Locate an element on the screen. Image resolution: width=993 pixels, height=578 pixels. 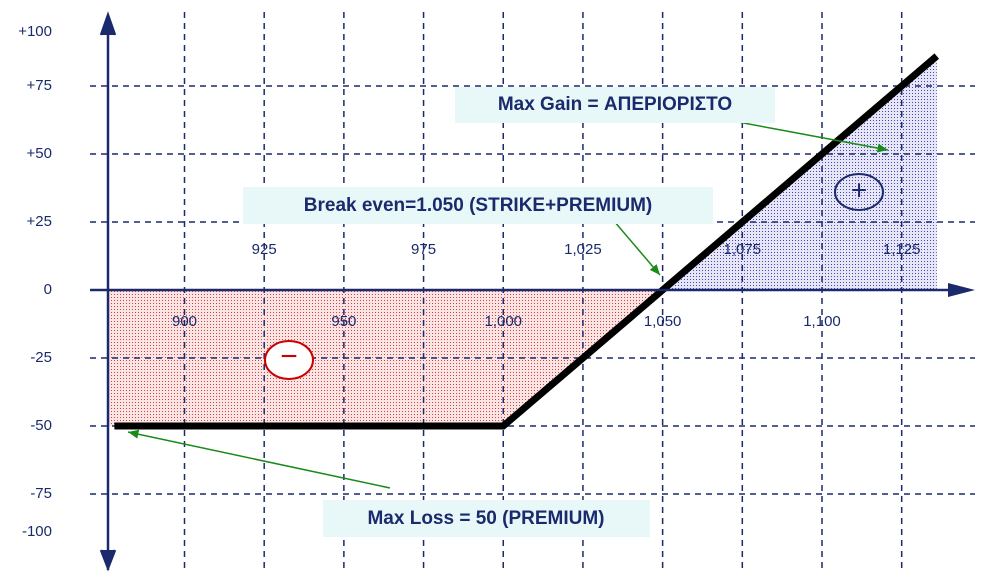
y-tick-label: +100 is located at coordinates (35, 31).